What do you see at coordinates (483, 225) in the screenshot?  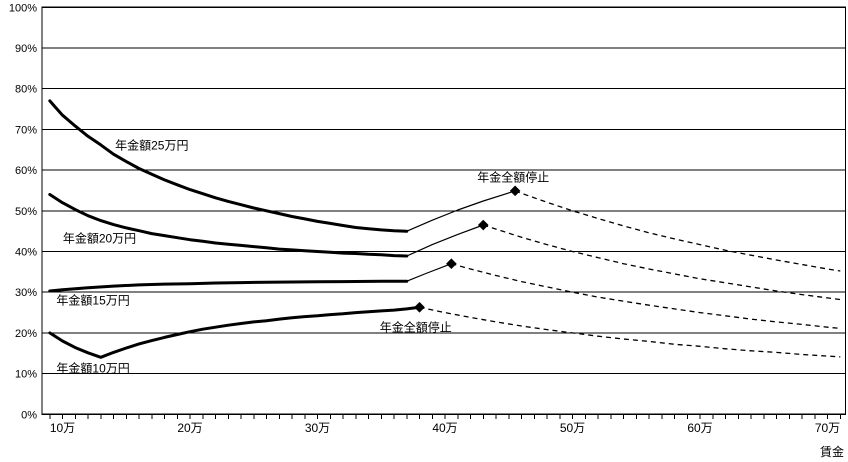 I see `series-20man-full-stop-marker` at bounding box center [483, 225].